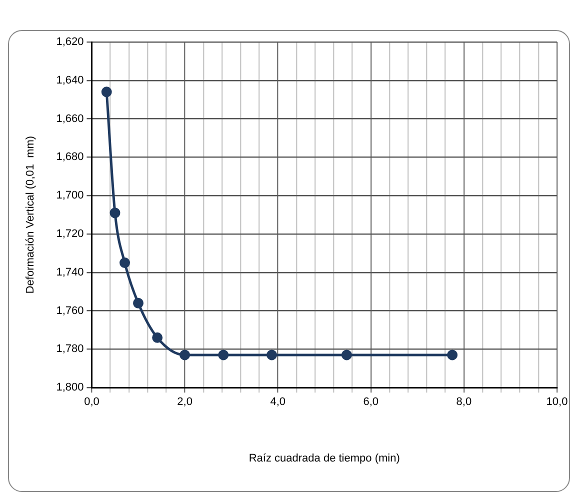  I want to click on x-tick-label: 2,0, so click(184, 402).